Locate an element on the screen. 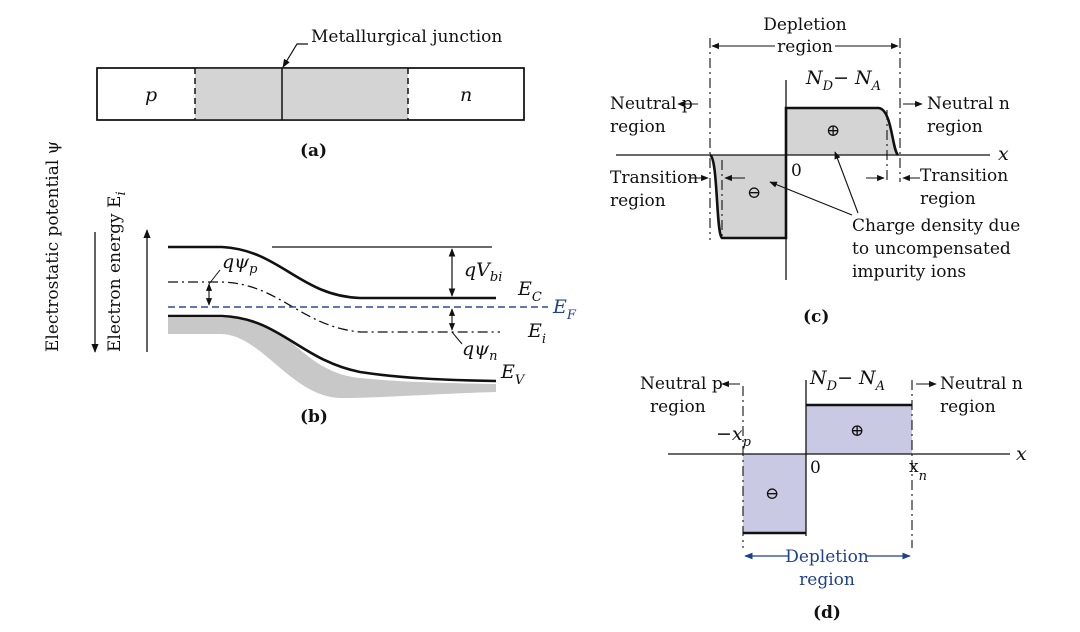 The height and width of the screenshot is (632, 1080). panel-a: p n Metallurgical junction (a) is located at coordinates (310, 94).